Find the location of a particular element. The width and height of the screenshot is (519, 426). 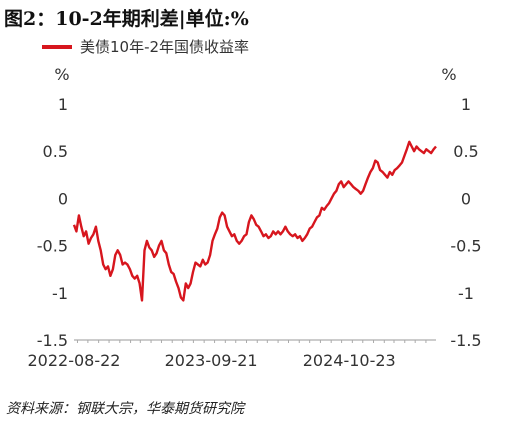

x-axis-labels: 2022-08-22 2023-09-21 2024-10-23 is located at coordinates (212, 360).